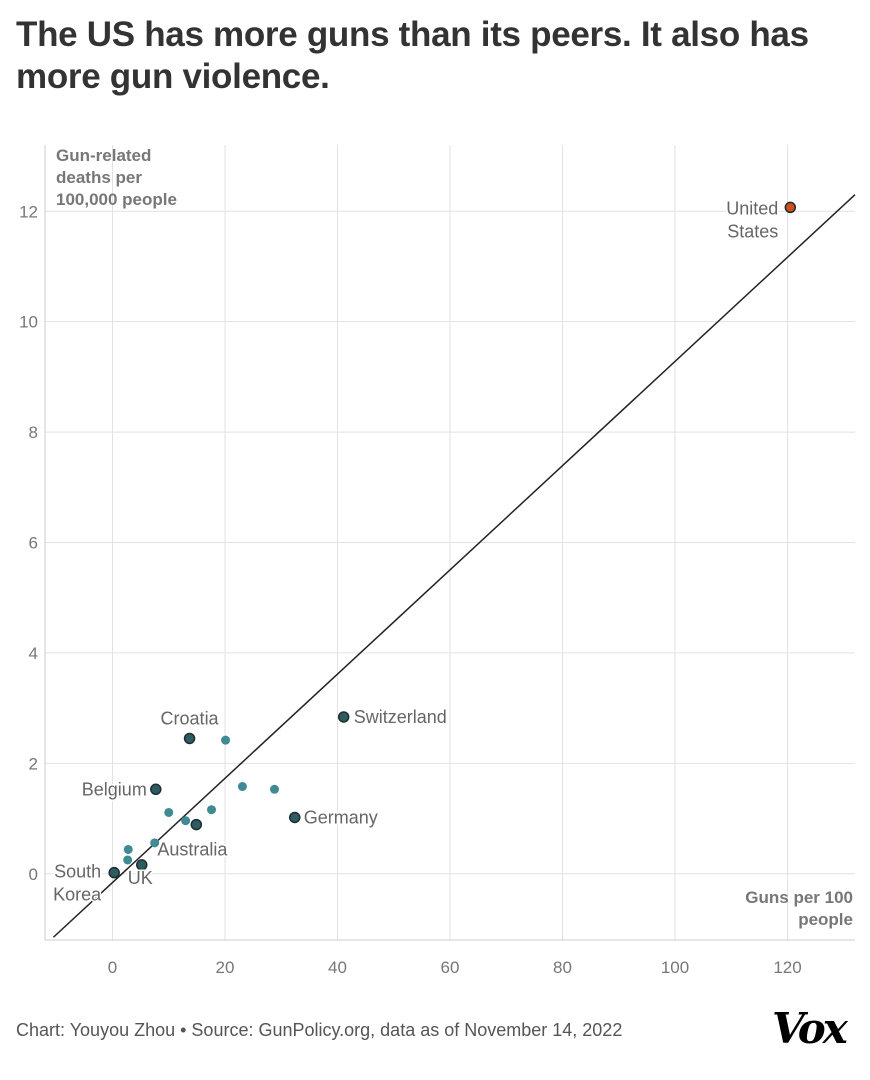 Image resolution: width=870 pixels, height=1080 pixels. Describe the element at coordinates (810, 1028) in the screenshot. I see `vox-logo: Vox` at that location.